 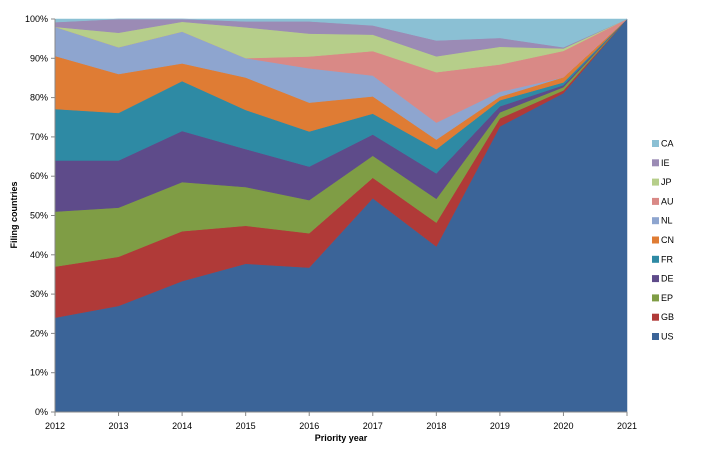 I want to click on legend-label-ep: EP, so click(x=667, y=298).